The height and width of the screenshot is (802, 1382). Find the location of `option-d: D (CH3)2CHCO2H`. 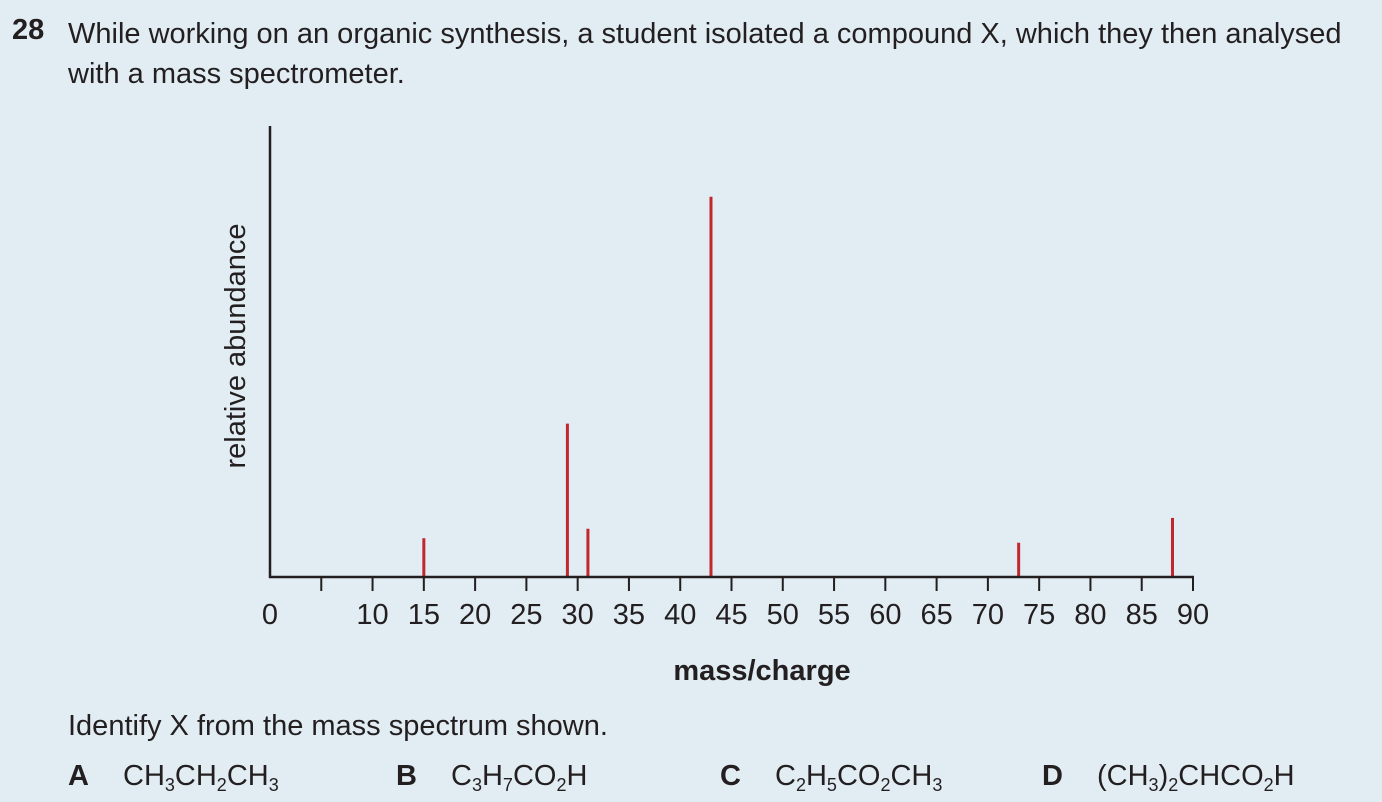

option-d: D (CH3)2CHCO2H is located at coordinates (1168, 777).